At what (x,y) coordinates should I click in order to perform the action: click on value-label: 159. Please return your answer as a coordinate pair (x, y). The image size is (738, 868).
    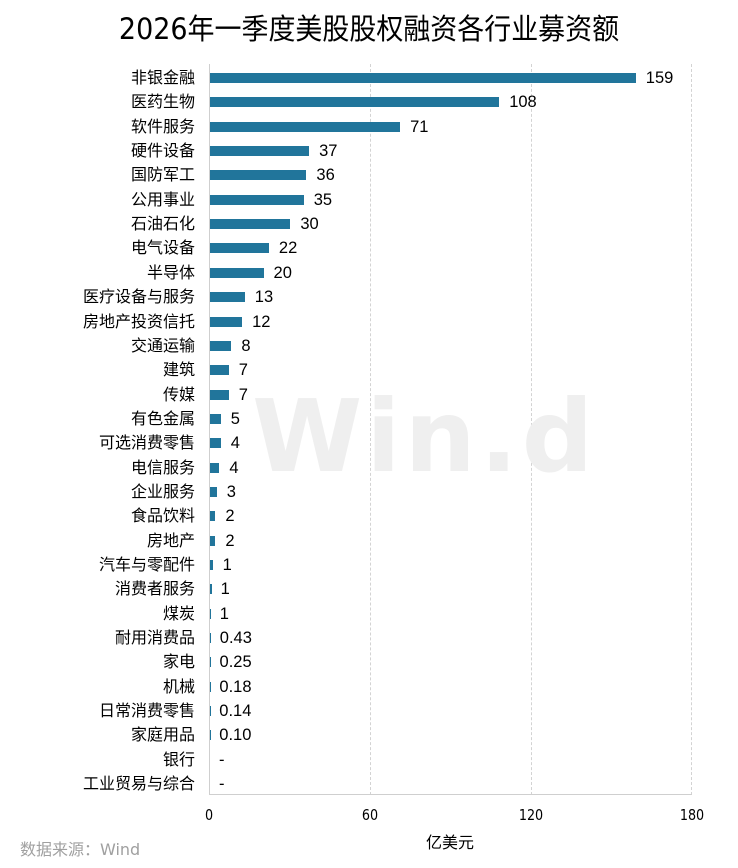
    Looking at the image, I should click on (659, 78).